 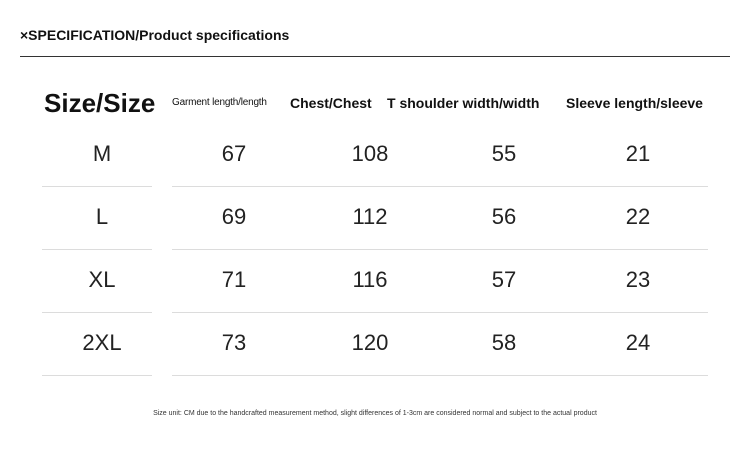 I want to click on table-row: XL 71 116 57 23, so click(x=375, y=282).